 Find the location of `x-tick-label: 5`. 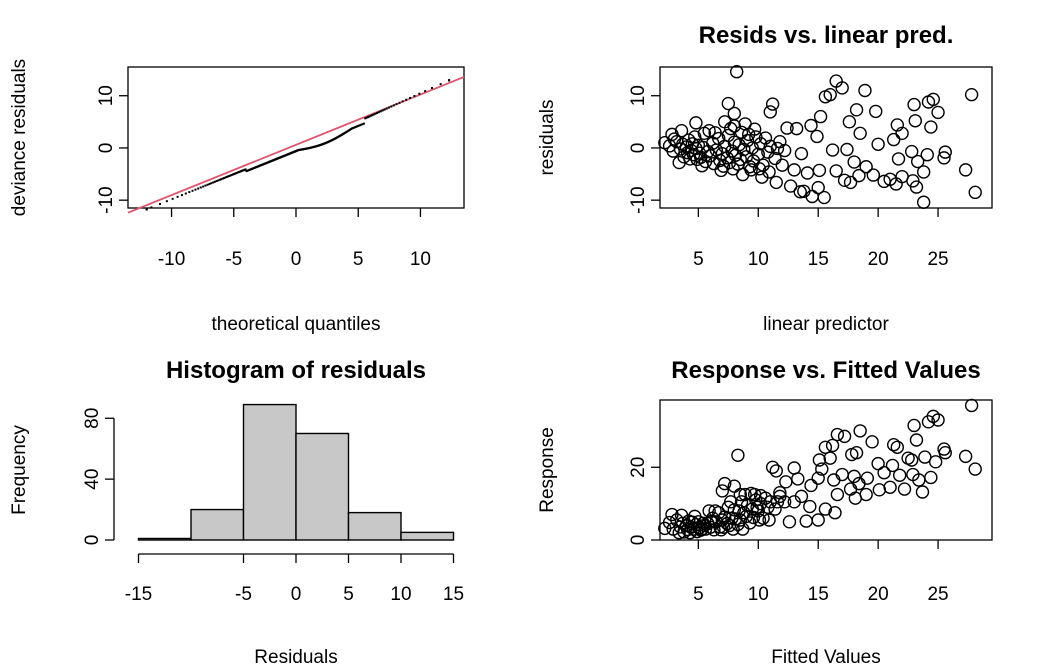

x-tick-label: 5 is located at coordinates (698, 259).